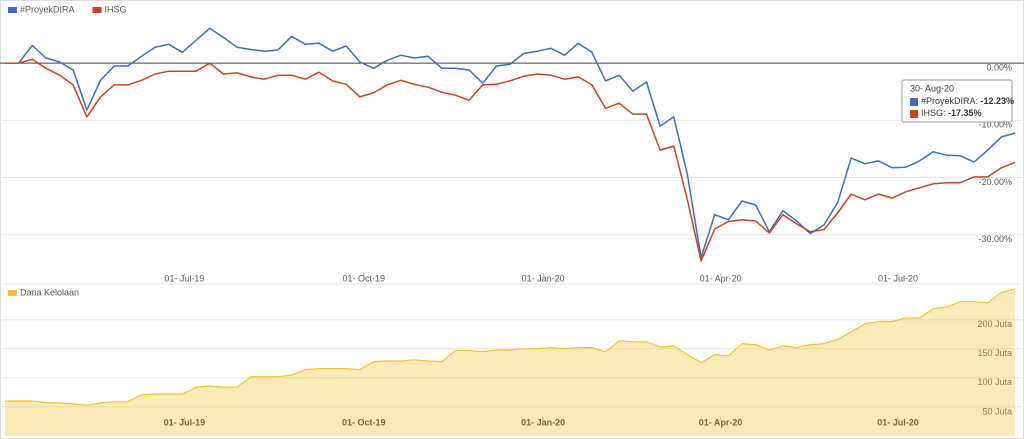 This screenshot has height=439, width=1024. What do you see at coordinates (995, 125) in the screenshot?
I see `y-tick-label: -10.00%` at bounding box center [995, 125].